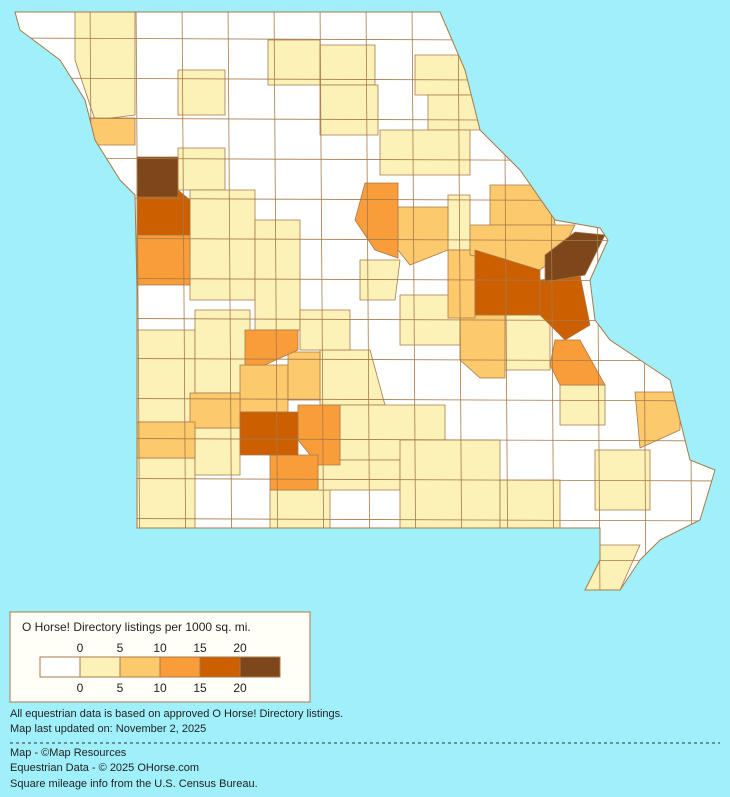  I want to click on note: Map last updated on: November 2, 2025, so click(108, 729).